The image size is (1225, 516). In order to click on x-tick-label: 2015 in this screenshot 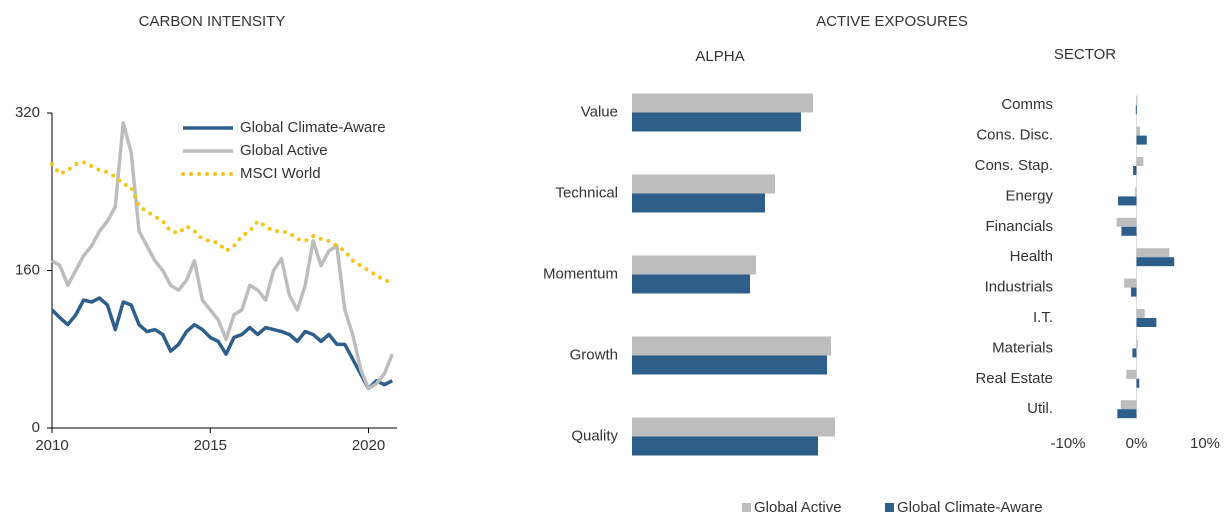, I will do `click(210, 445)`.